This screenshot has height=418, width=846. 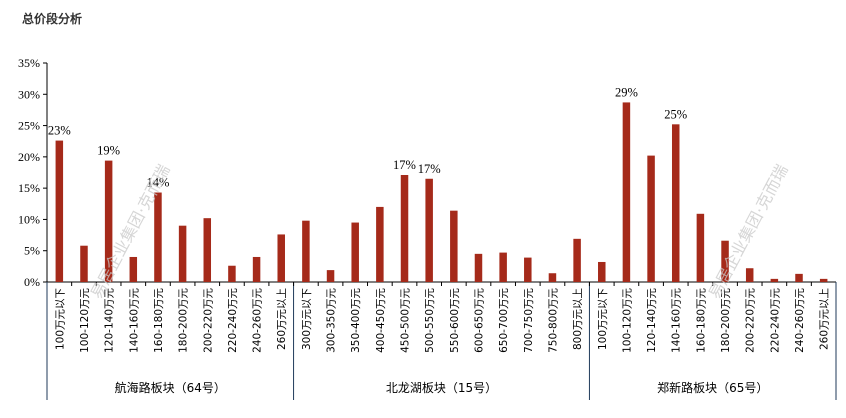 What do you see at coordinates (29, 219) in the screenshot?
I see `y-tick-label: 10%` at bounding box center [29, 219].